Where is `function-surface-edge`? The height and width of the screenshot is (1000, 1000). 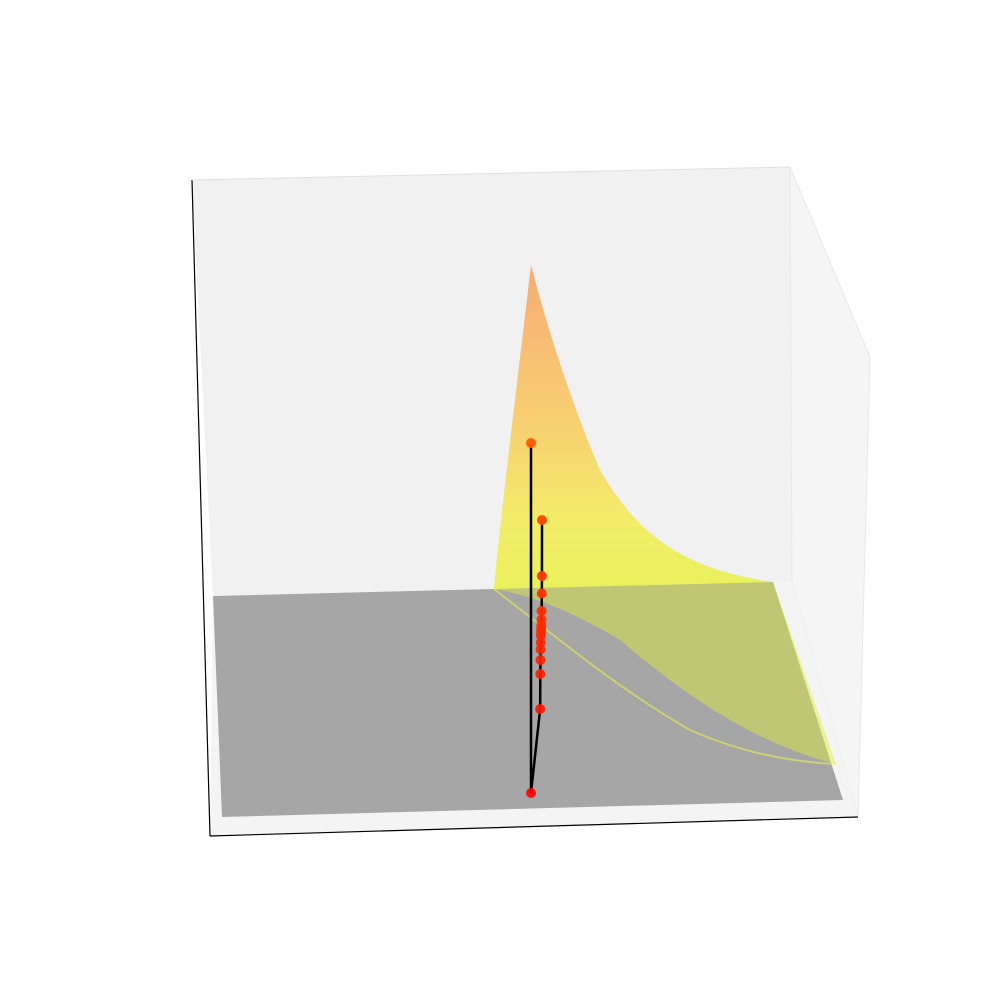 function-surface-edge is located at coordinates (665, 676).